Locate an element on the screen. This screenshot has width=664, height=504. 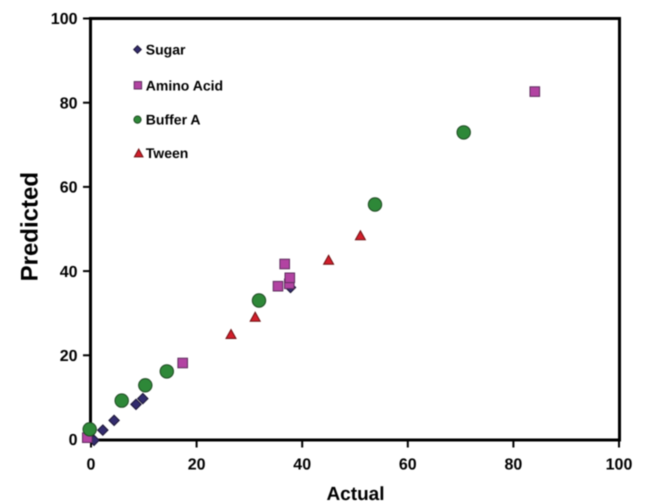
svg-text: Sugar is located at coordinates (166, 49).